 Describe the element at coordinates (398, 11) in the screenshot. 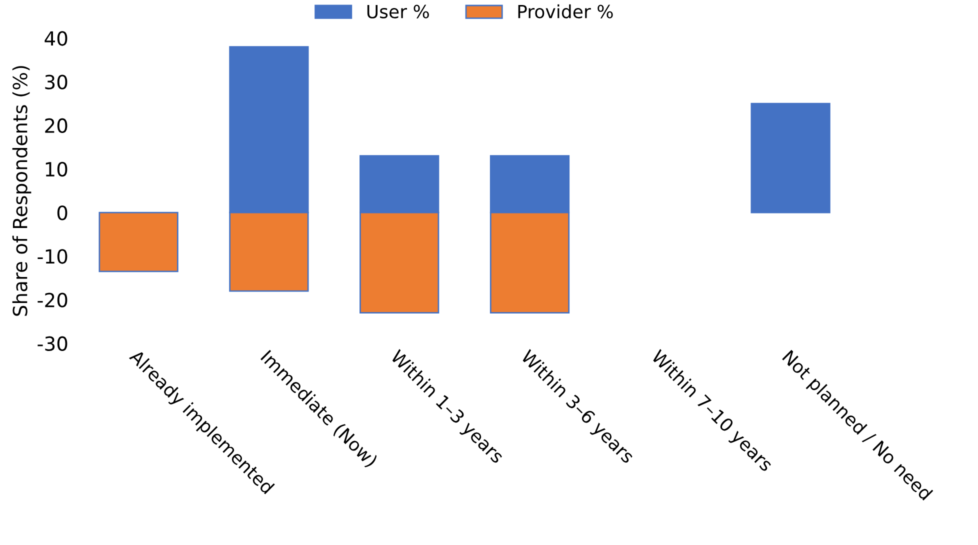

I see `legend-label: User %` at that location.